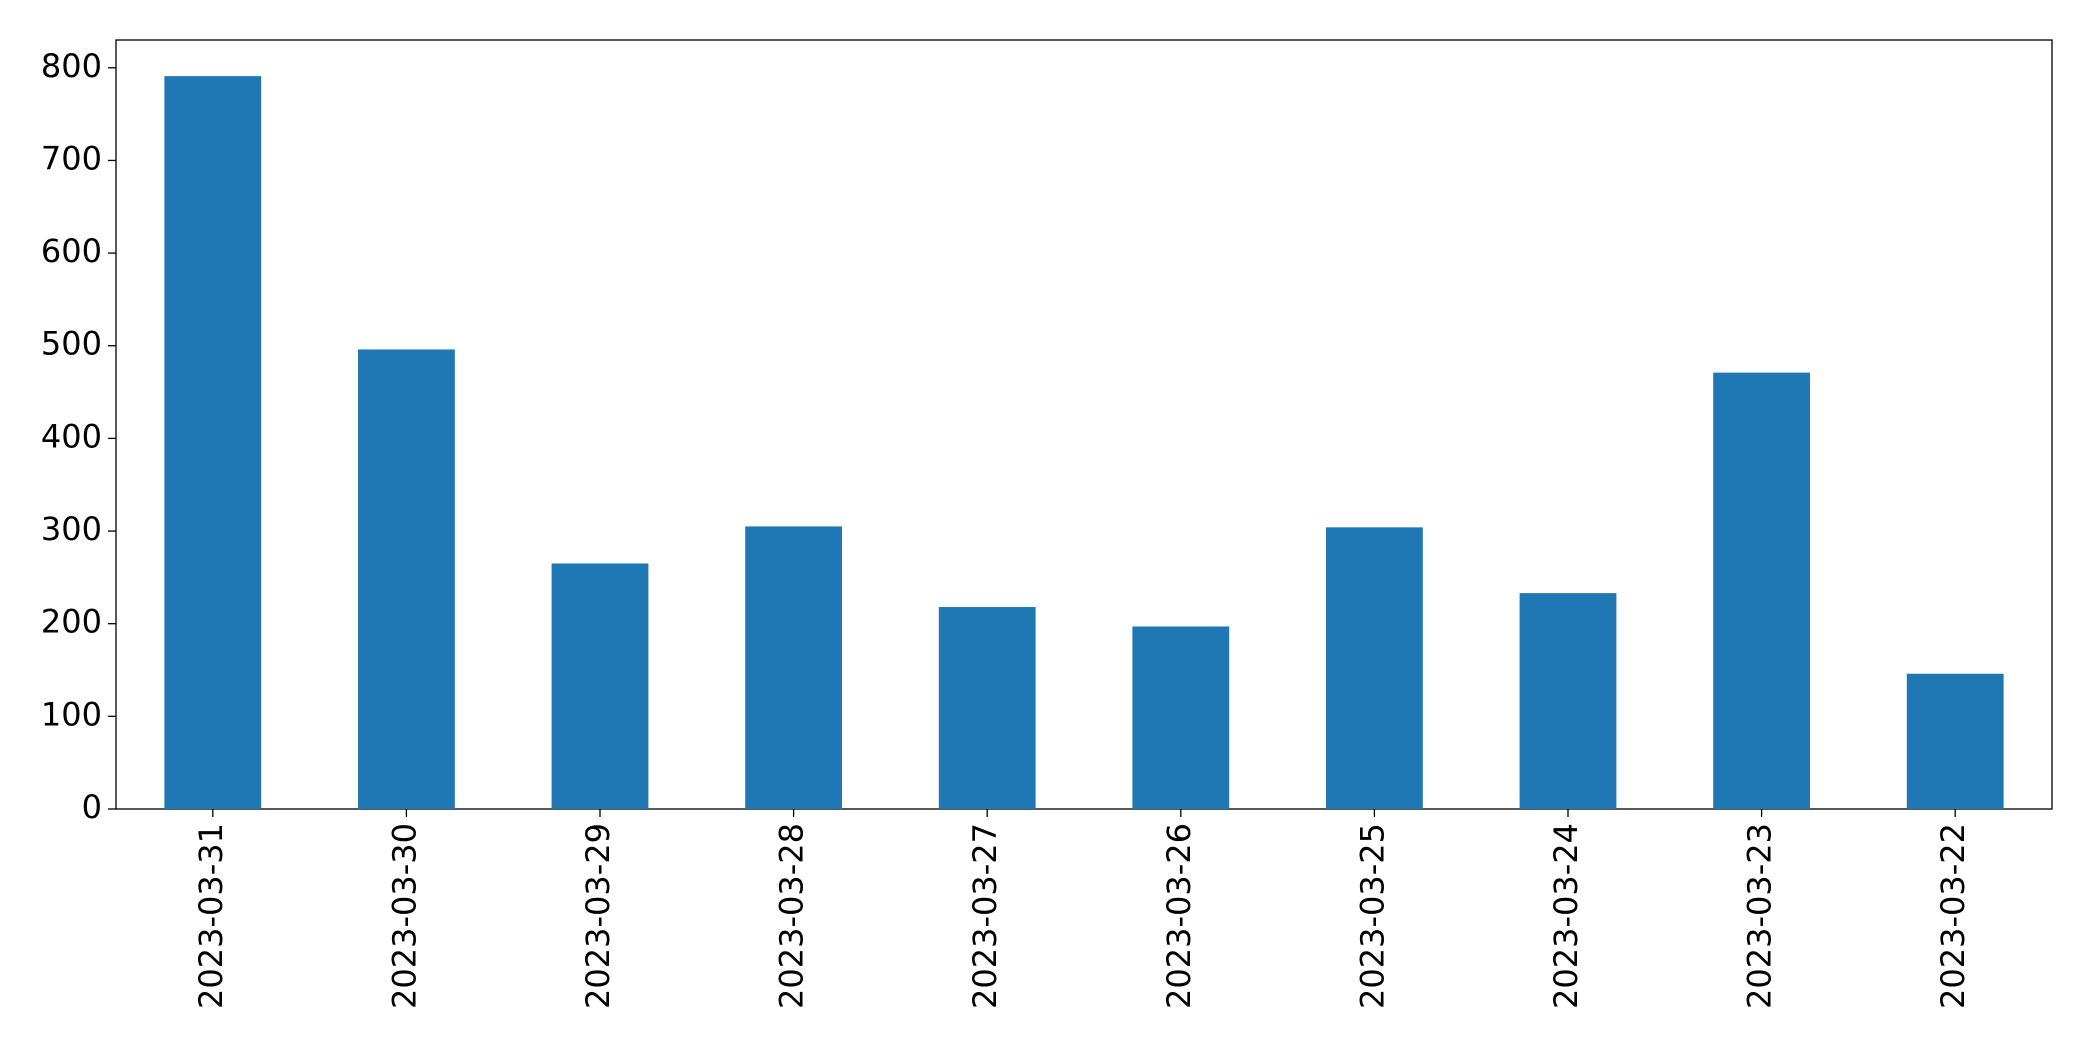 The width and height of the screenshot is (2093, 1061). I want to click on y-tick-label: 0, so click(92, 807).